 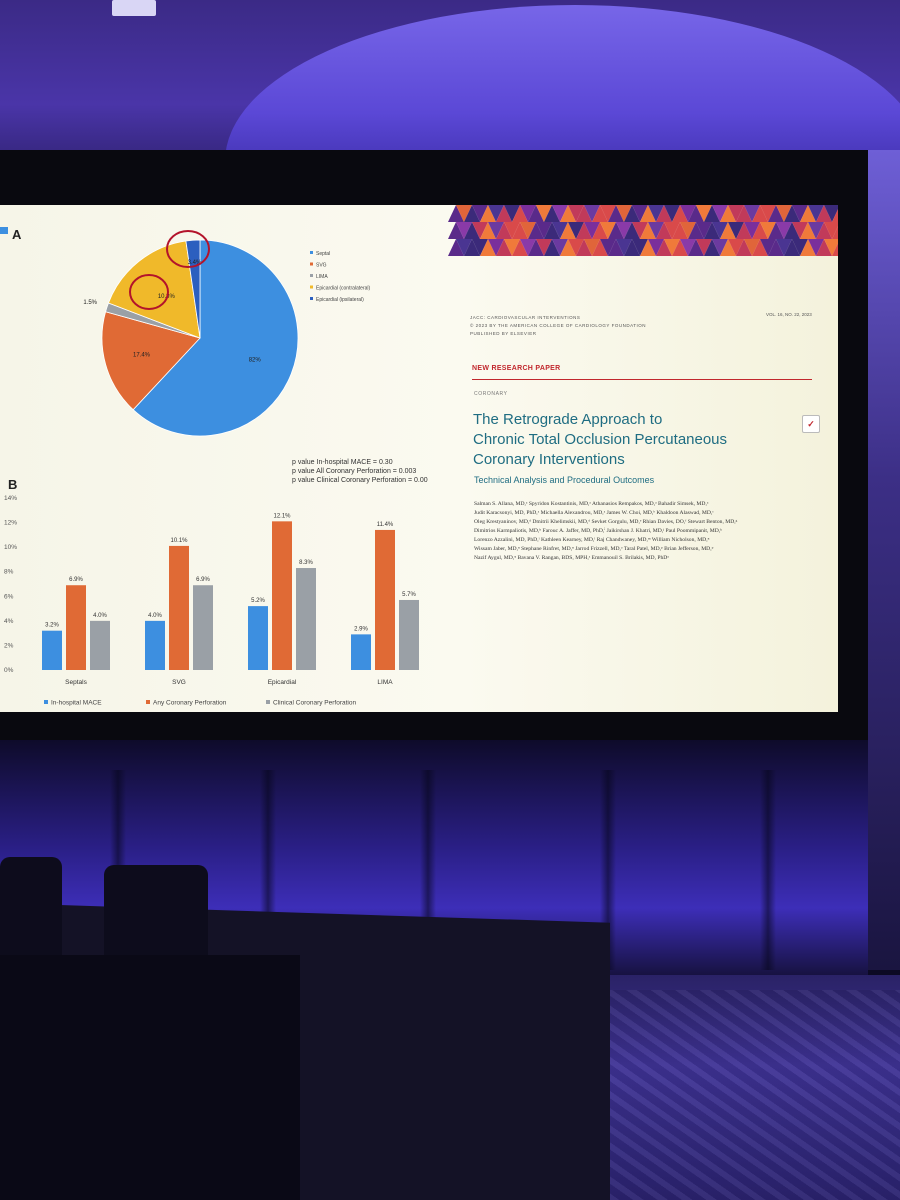 I want to click on bar-value-label: 6.9%, so click(x=203, y=580).